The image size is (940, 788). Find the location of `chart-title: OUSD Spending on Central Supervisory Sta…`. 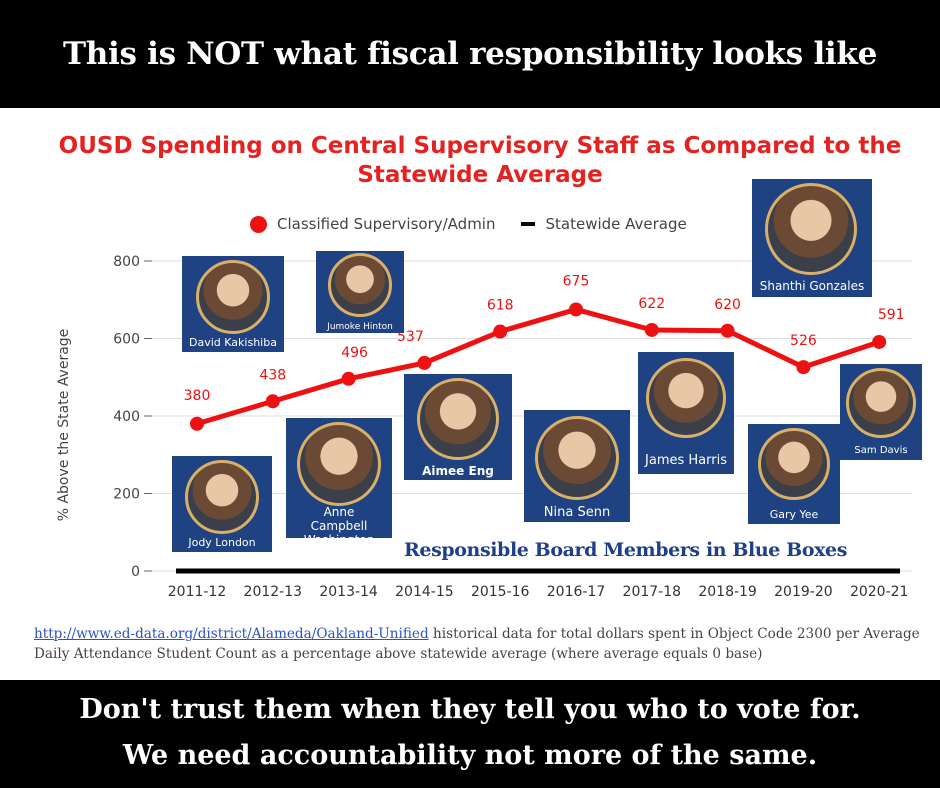

chart-title: OUSD Spending on Central Supervisory Sta… is located at coordinates (480, 160).